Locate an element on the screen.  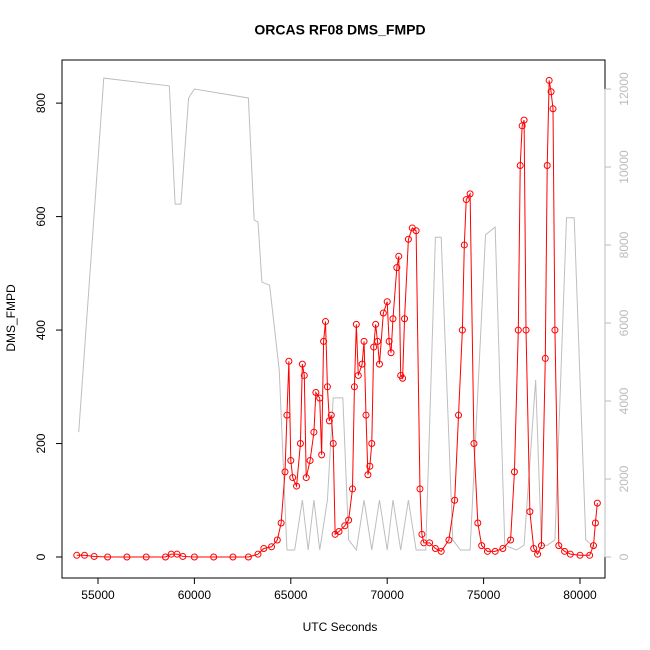
x-tick-label: 70000 is located at coordinates (388, 595).